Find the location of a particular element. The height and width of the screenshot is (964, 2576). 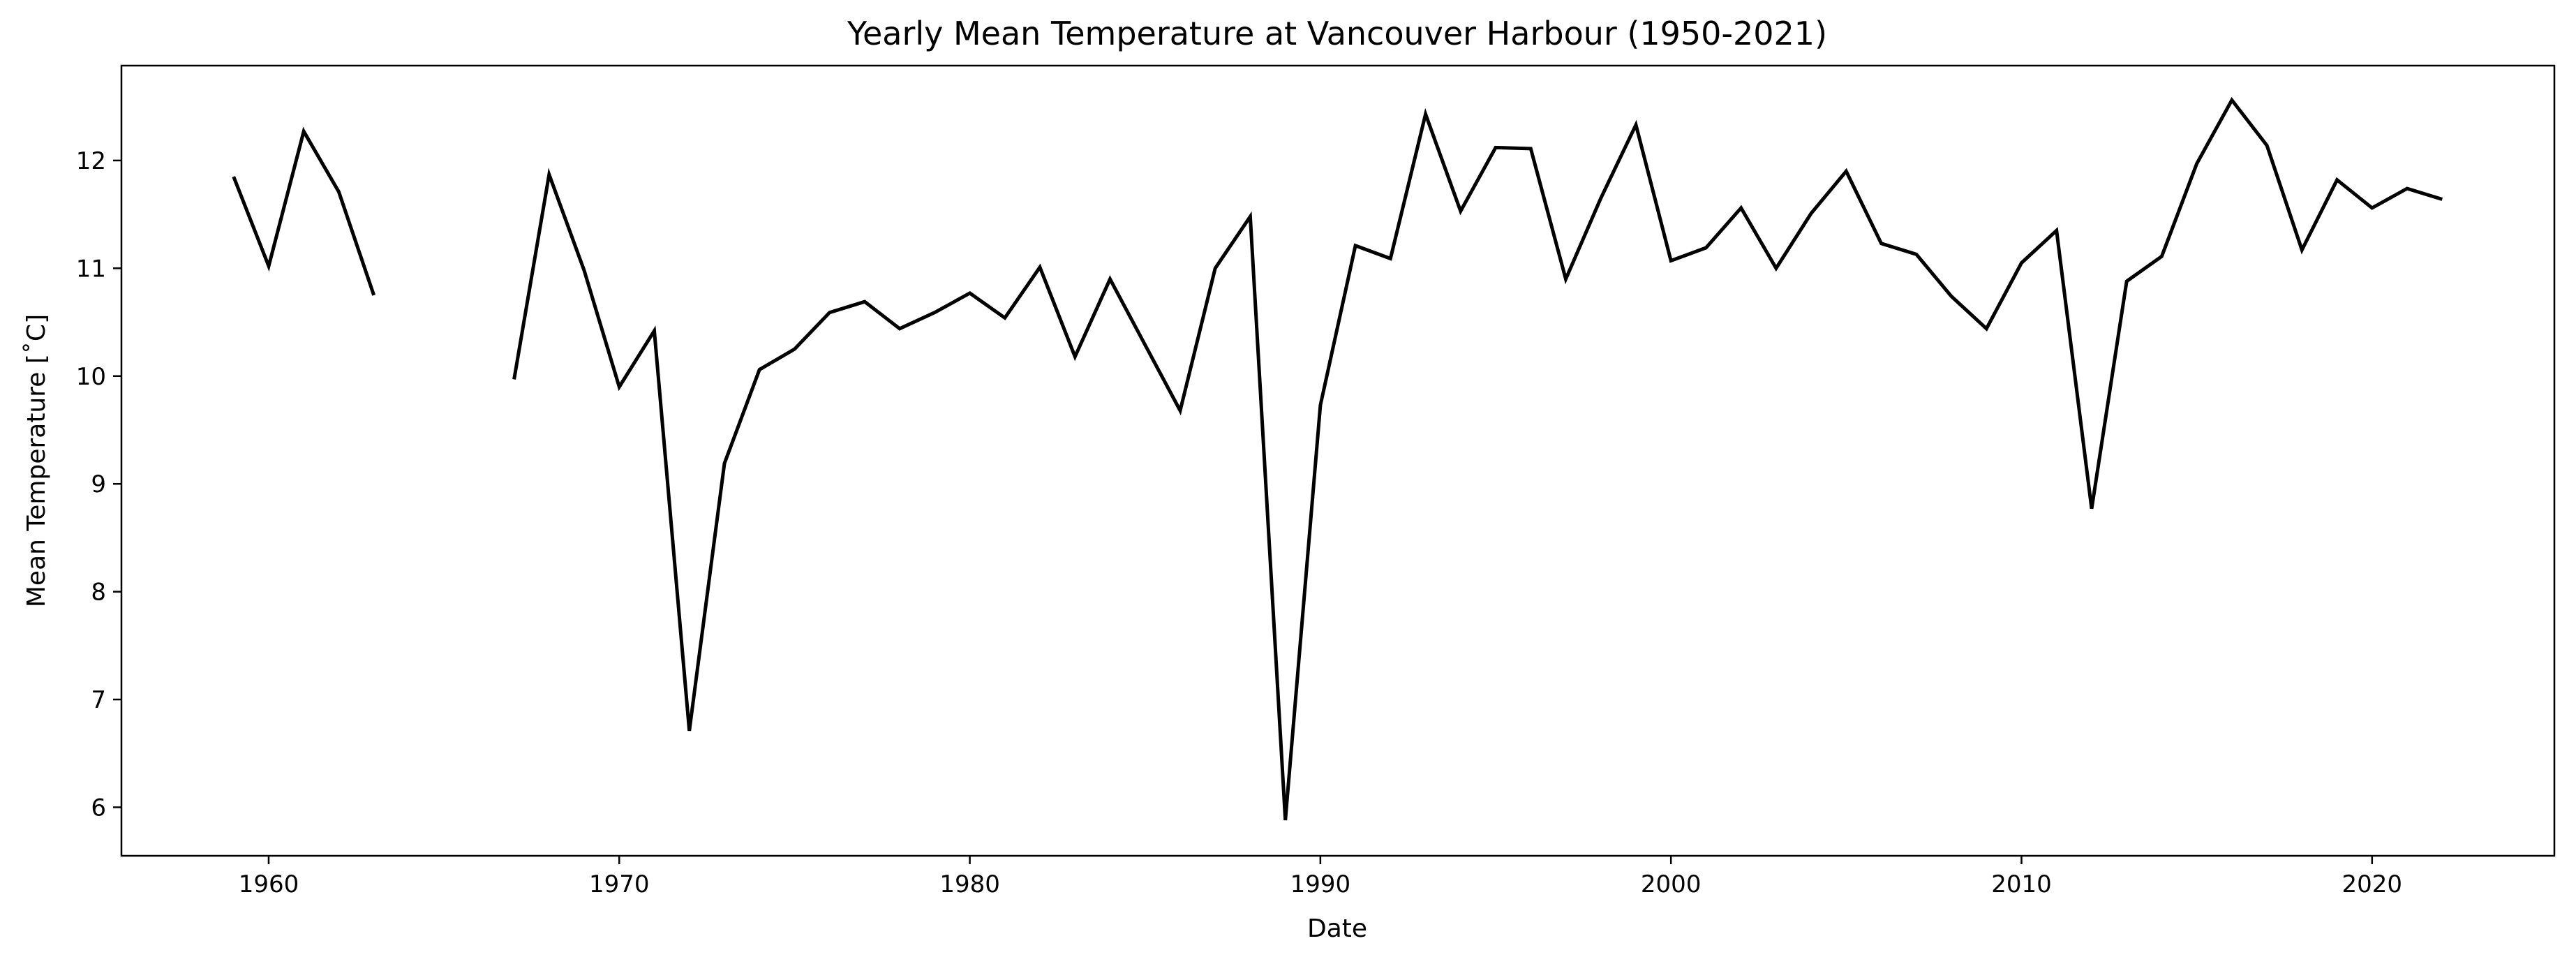

x-axis: 1960 1970 1980 1990 2000 2010 2020 is located at coordinates (1320, 877).